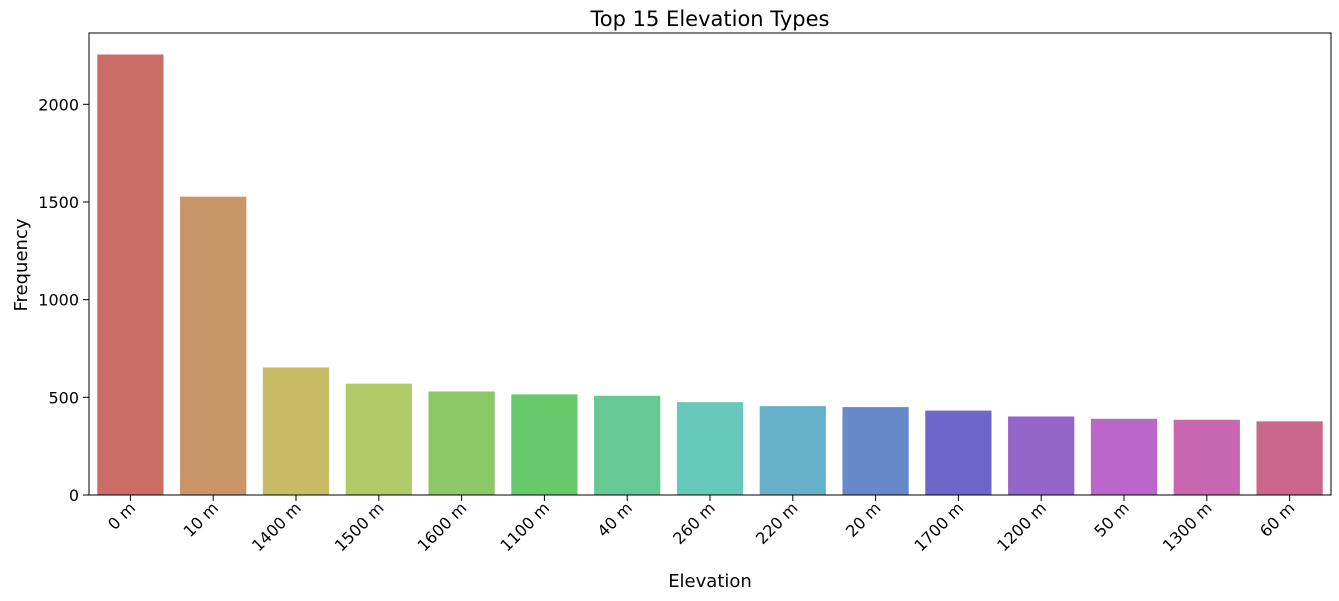  I want to click on x-tick-label: 20 m, so click(863, 519).